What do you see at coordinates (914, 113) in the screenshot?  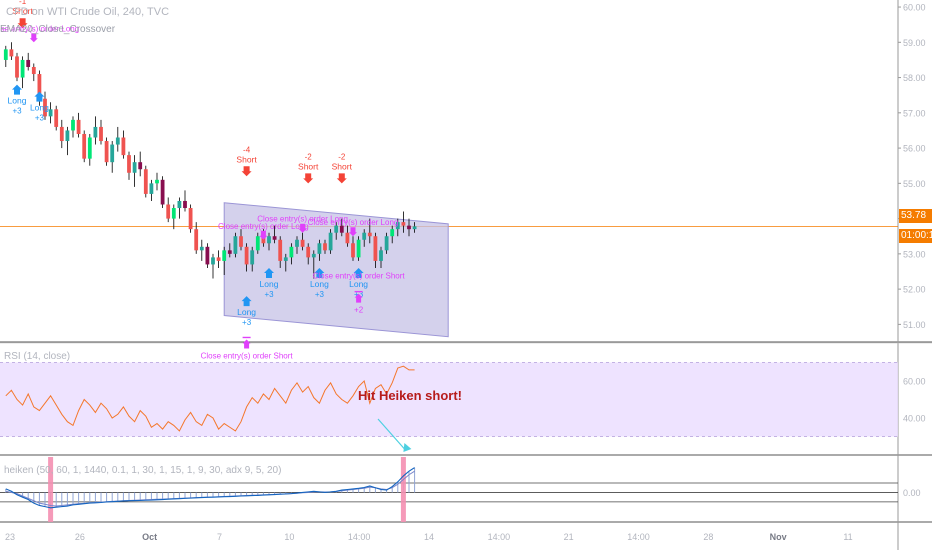 I see `price-tick-label: 57.00` at bounding box center [914, 113].